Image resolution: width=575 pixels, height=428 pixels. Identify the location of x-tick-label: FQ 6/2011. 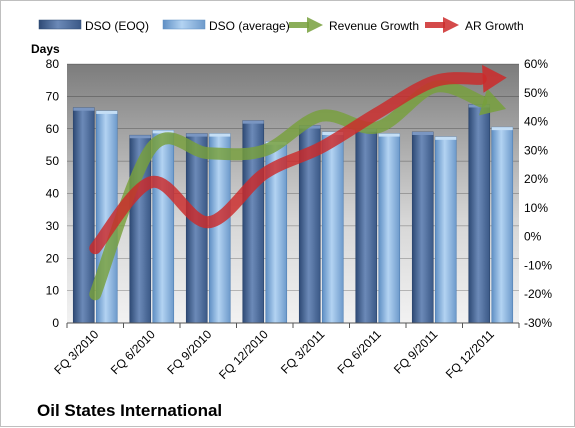
(360, 352).